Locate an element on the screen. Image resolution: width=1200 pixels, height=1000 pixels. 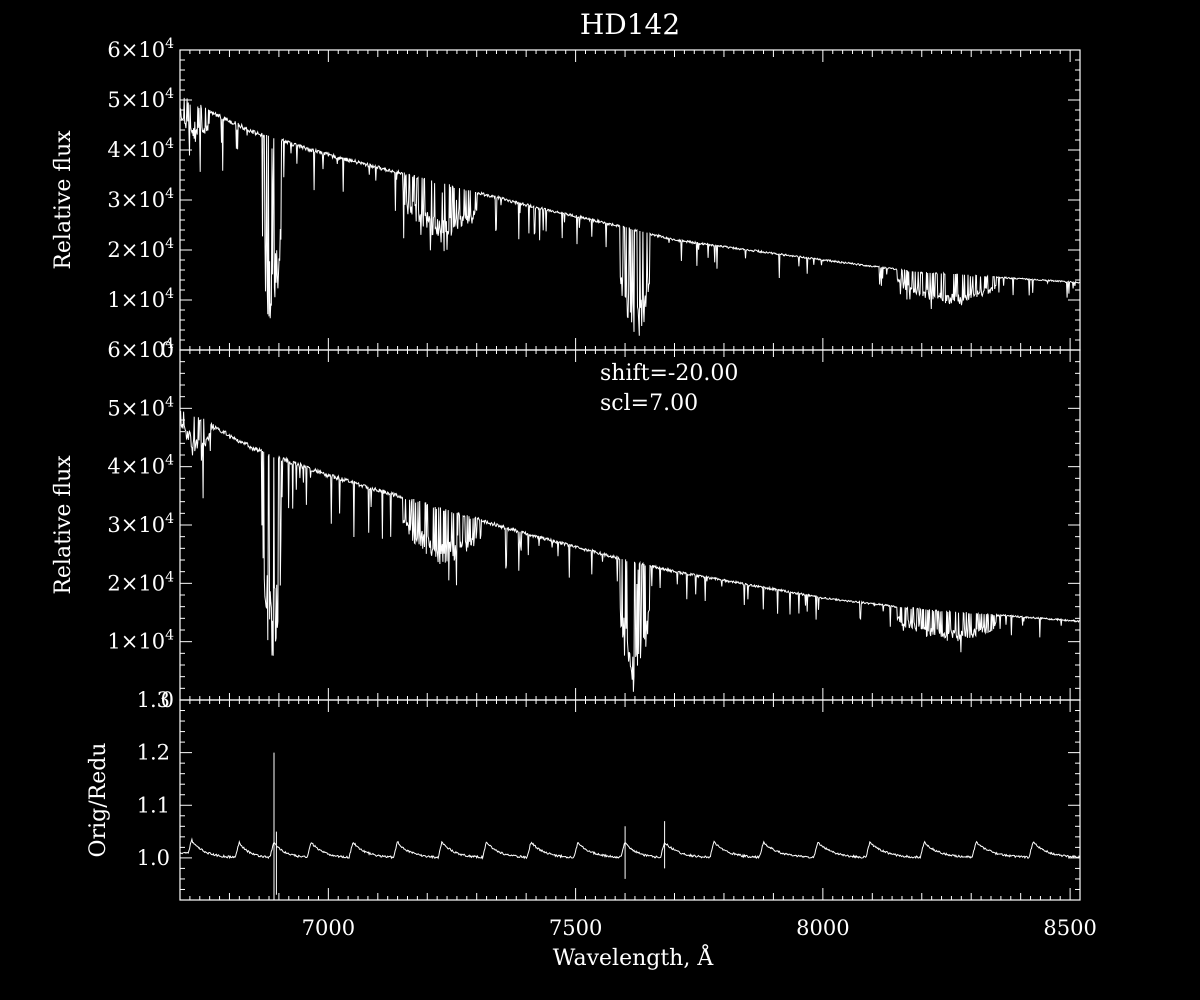
y-tick-label: 1.2 is located at coordinates (153, 753).